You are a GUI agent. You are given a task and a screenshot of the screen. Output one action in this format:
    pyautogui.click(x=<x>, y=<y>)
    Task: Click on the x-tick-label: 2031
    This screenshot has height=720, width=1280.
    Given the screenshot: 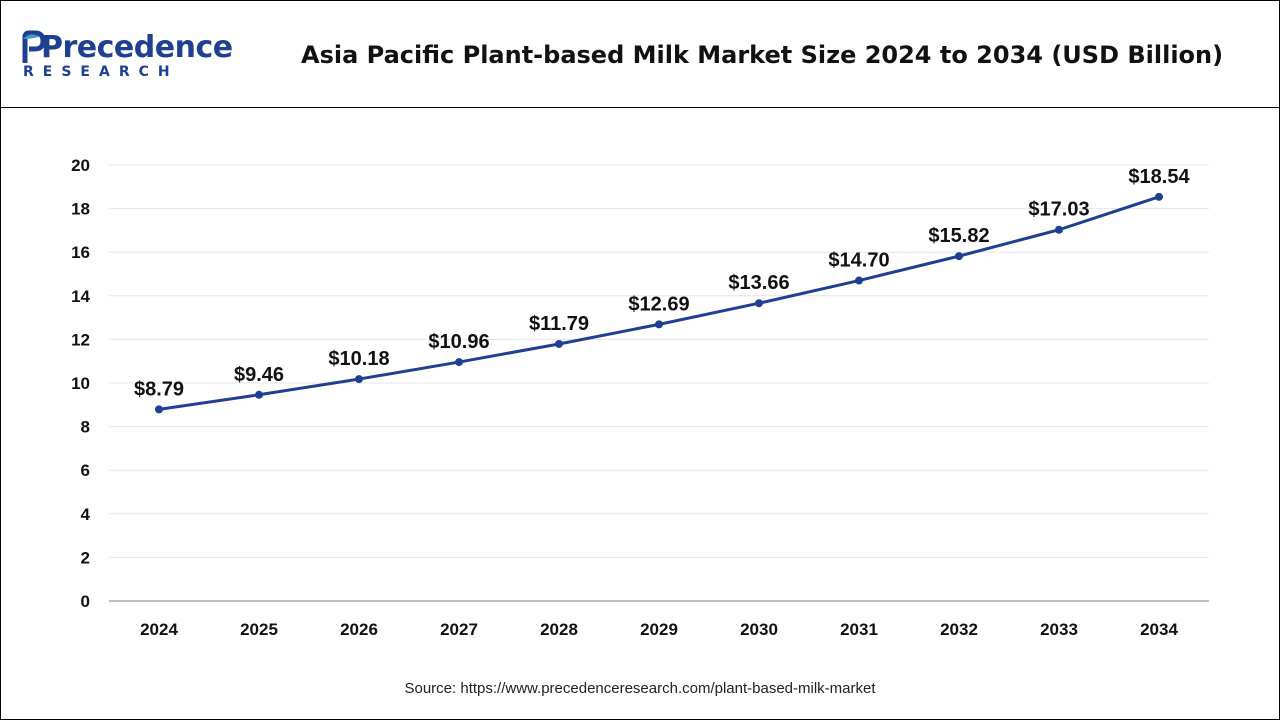 What is the action you would take?
    pyautogui.click(x=859, y=629)
    